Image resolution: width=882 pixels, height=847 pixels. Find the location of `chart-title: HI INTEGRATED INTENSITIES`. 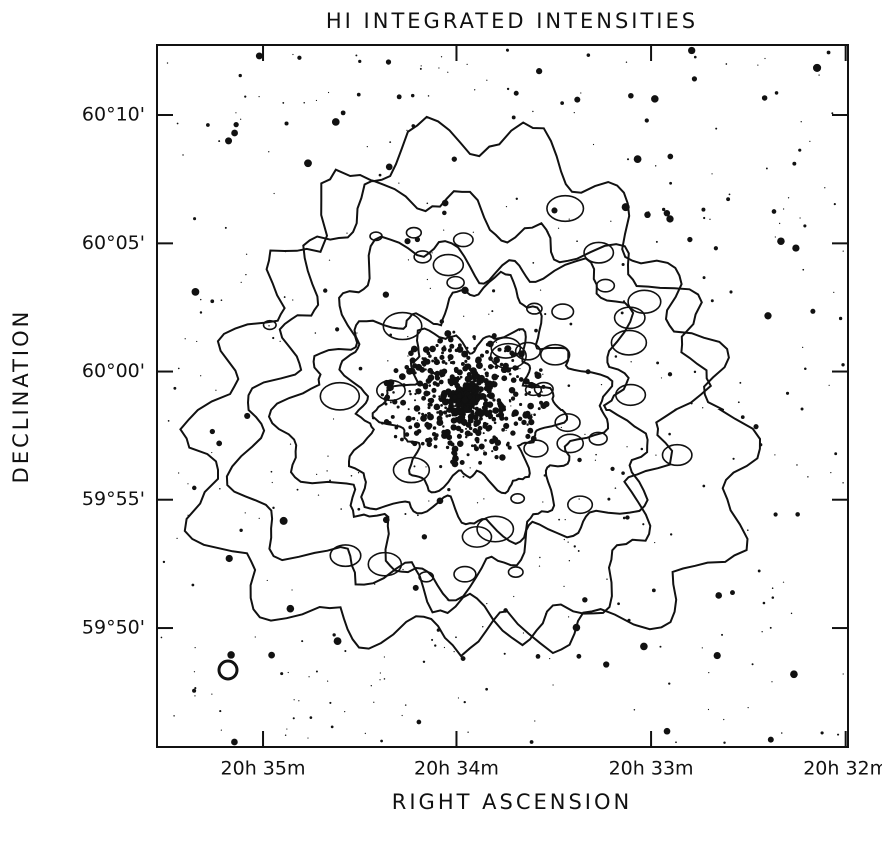

chart-title: HI INTEGRATED INTENSITIES is located at coordinates (512, 21).